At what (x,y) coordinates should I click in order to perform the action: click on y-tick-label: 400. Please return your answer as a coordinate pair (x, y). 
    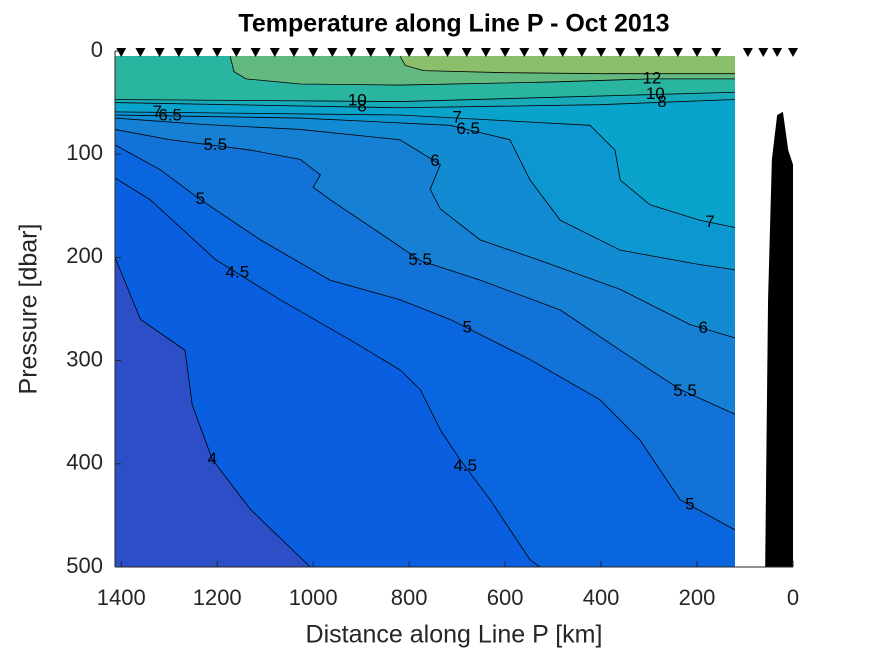
    Looking at the image, I should click on (84, 462).